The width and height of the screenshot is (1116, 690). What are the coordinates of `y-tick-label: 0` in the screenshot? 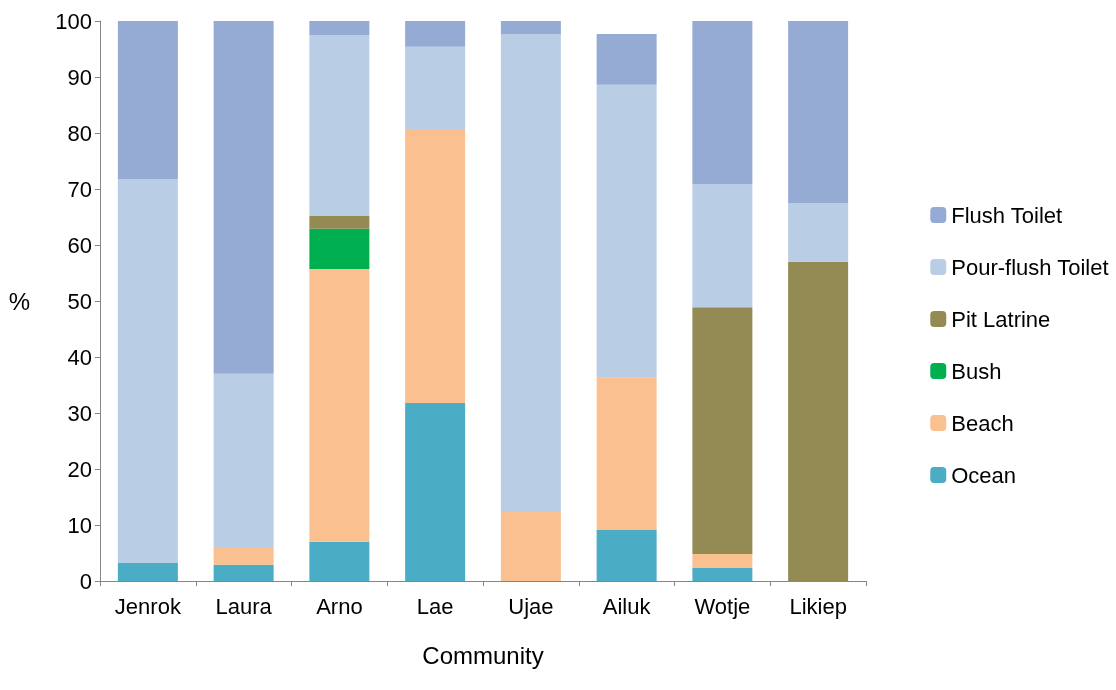 It's located at (85, 581).